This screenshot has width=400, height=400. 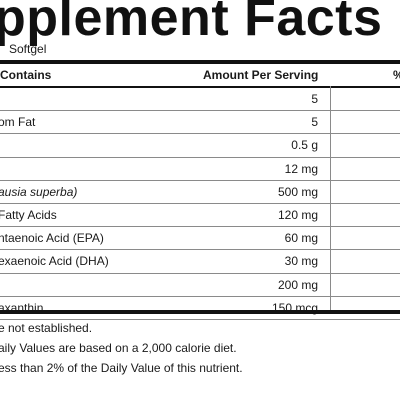 I want to click on nutrient-amount: 12 mg, so click(x=301, y=168).